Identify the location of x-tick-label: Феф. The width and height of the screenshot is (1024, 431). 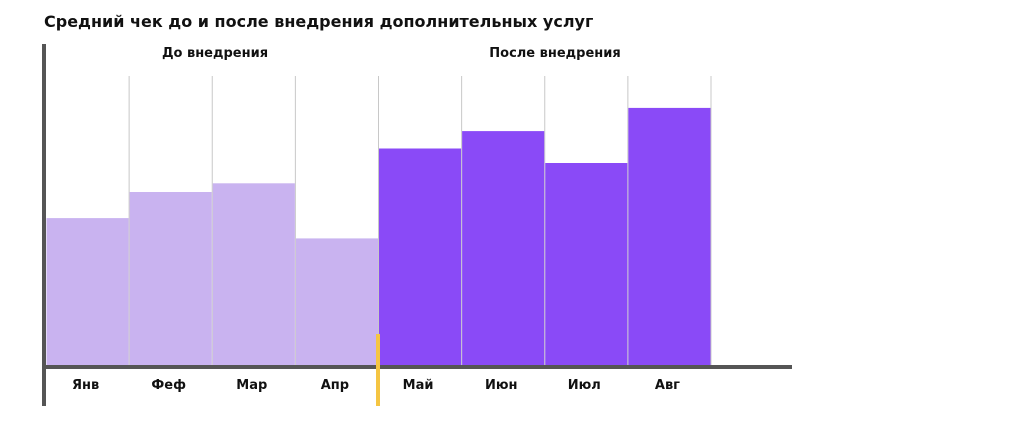
(168, 385).